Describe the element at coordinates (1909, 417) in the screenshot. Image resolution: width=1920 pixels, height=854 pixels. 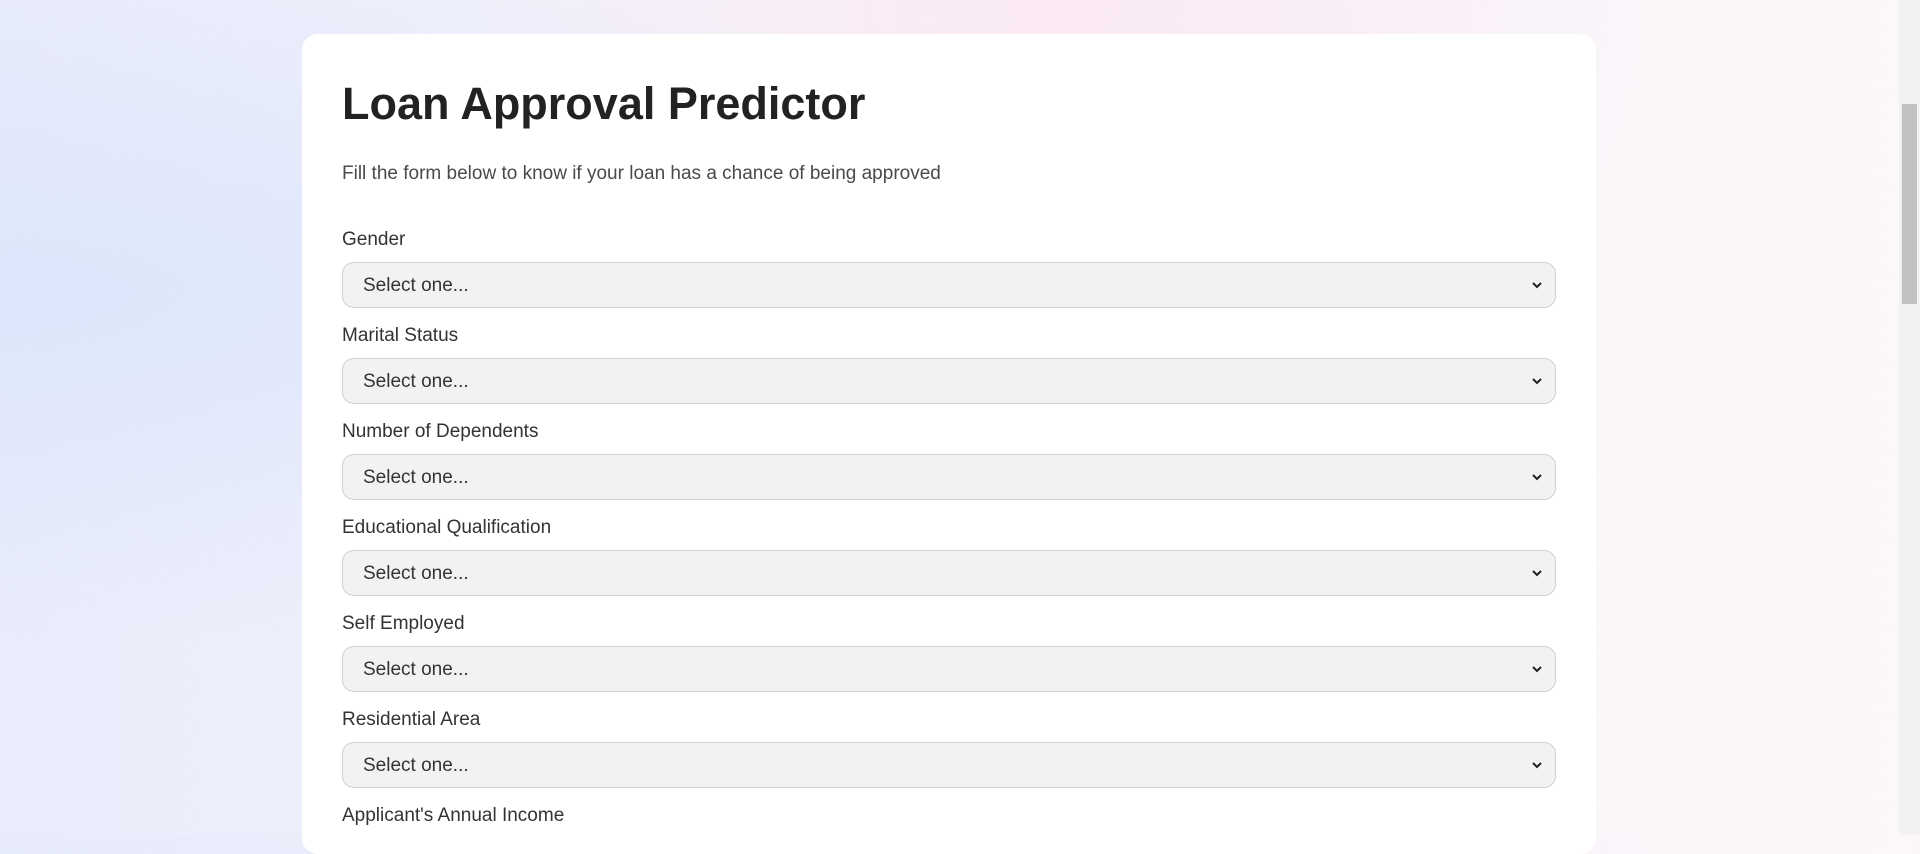
I see `scrollbar` at that location.